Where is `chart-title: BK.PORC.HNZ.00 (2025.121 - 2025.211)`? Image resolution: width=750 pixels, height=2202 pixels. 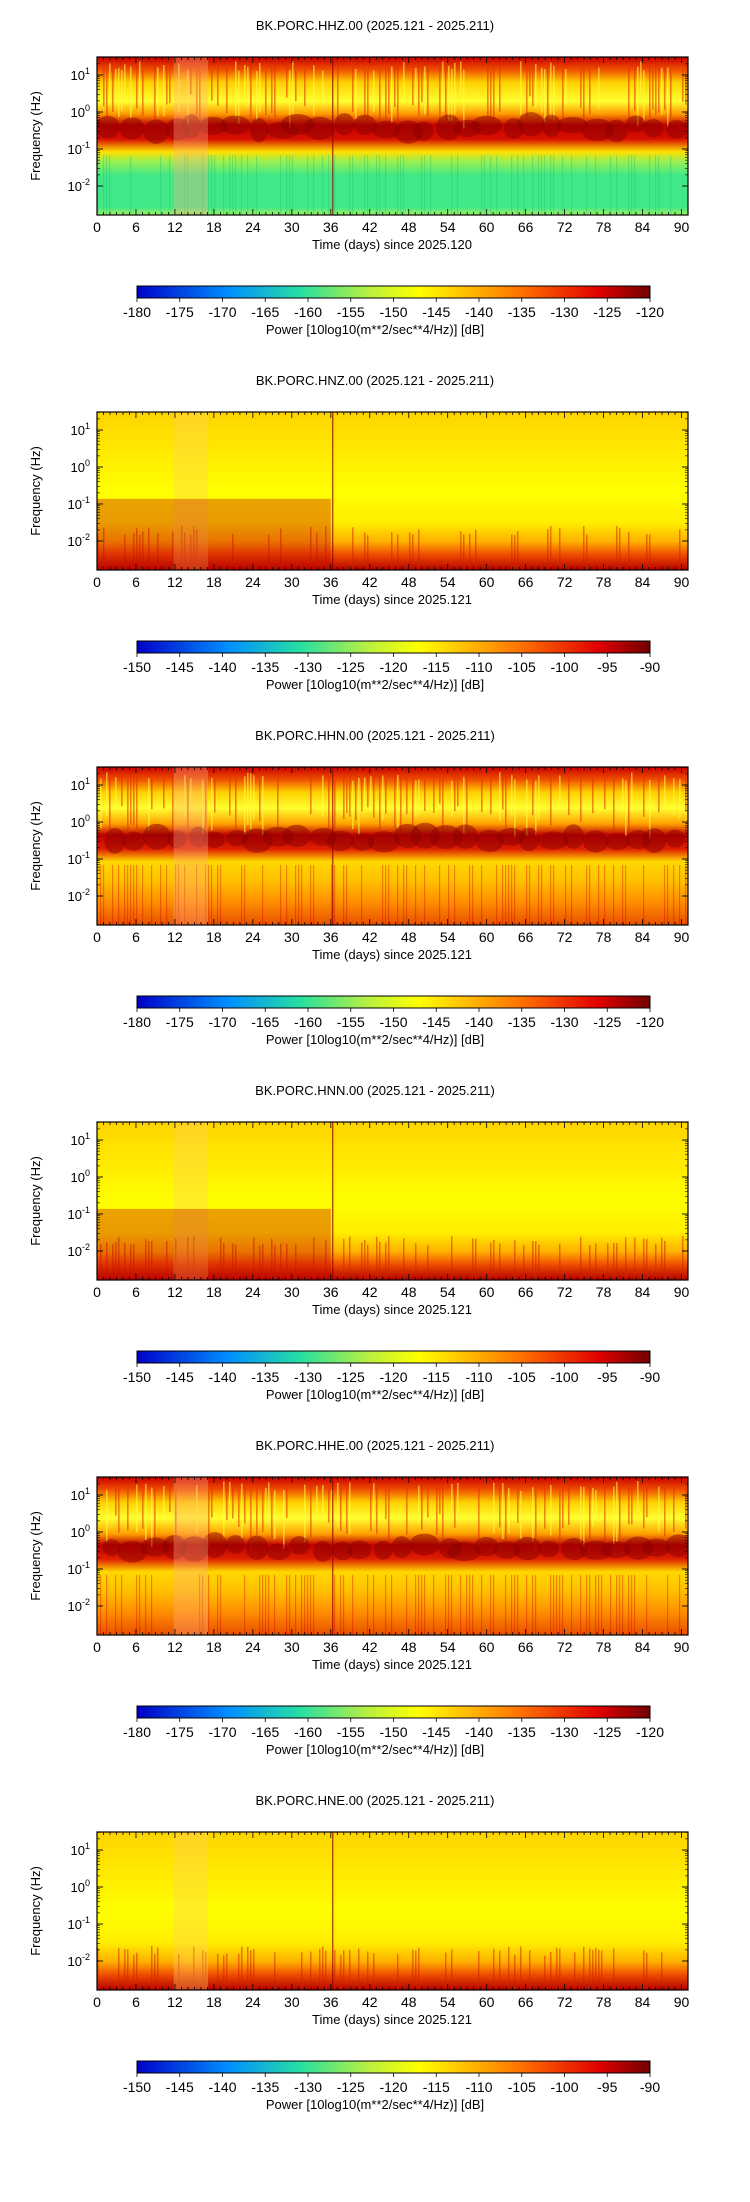
chart-title: BK.PORC.HNZ.00 (2025.121 - 2025.211) is located at coordinates (375, 380).